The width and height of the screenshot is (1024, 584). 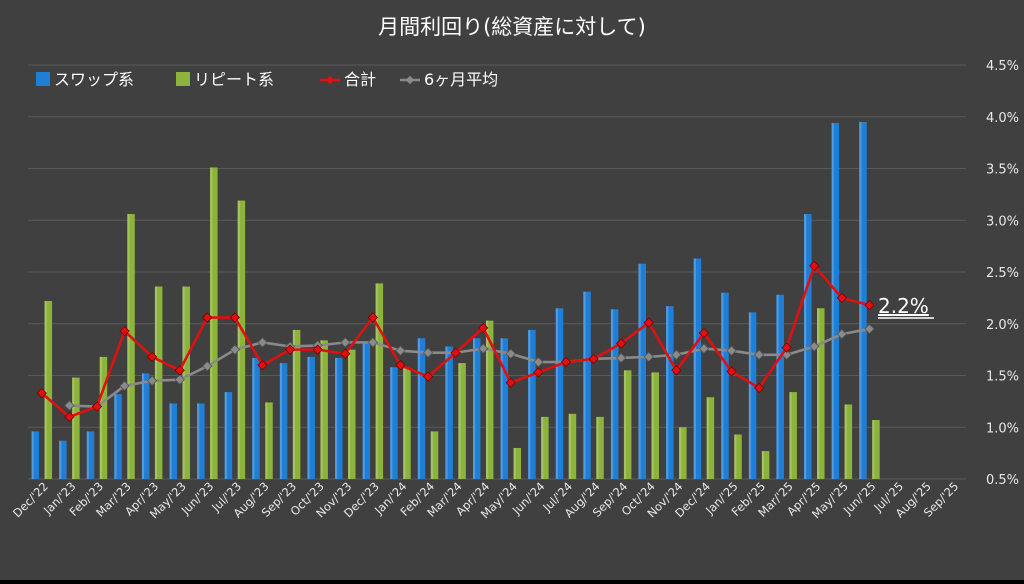 I want to click on y-axis-ticks: 0.5% 1.0% 1.5% 2.0% 2.5% 3.0% 3.5% 4.0% 4.5%, so click(x=1002, y=273).